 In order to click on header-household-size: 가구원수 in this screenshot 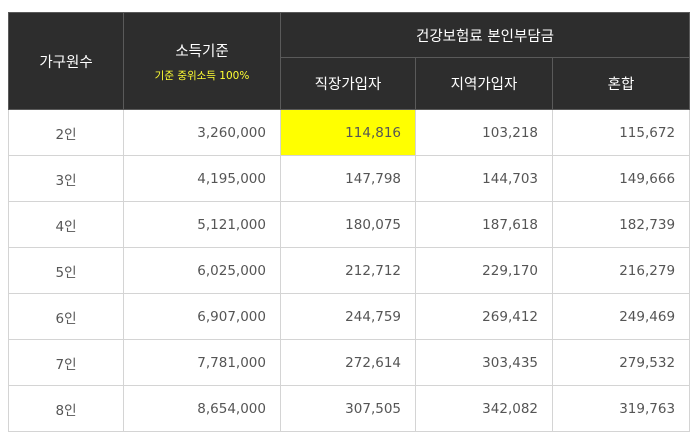, I will do `click(66, 61)`.